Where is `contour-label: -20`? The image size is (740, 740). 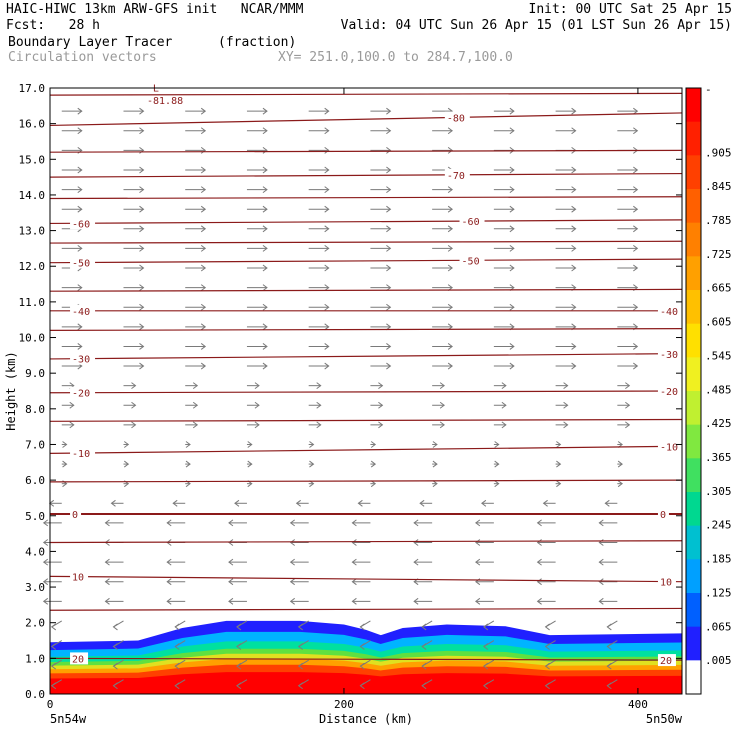
contour-label: -20 is located at coordinates (81, 394).